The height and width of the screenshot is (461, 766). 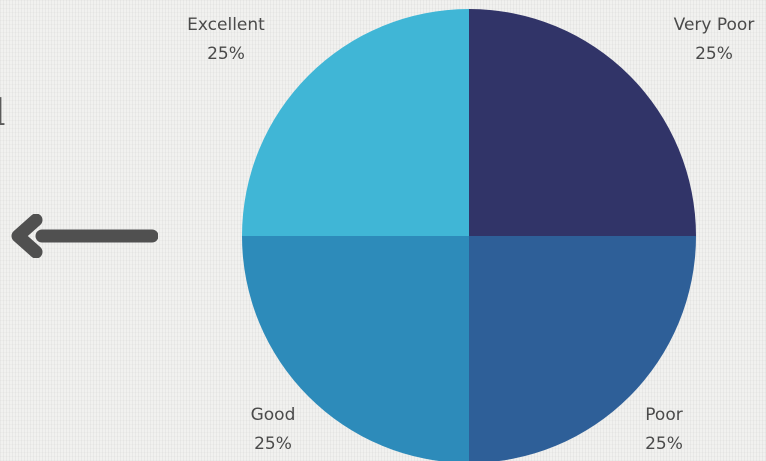 What do you see at coordinates (714, 54) in the screenshot?
I see `slice-value-very-poor: 25%` at bounding box center [714, 54].